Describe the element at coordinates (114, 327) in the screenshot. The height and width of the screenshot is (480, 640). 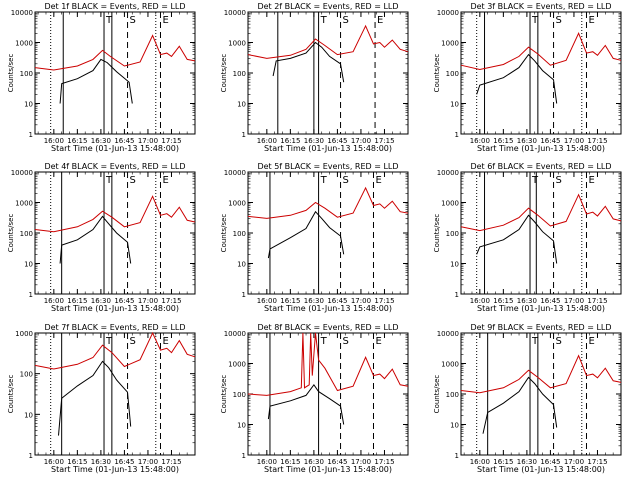
I see `panel-title: Det 7f BLACK = Events, RED = LLD` at that location.